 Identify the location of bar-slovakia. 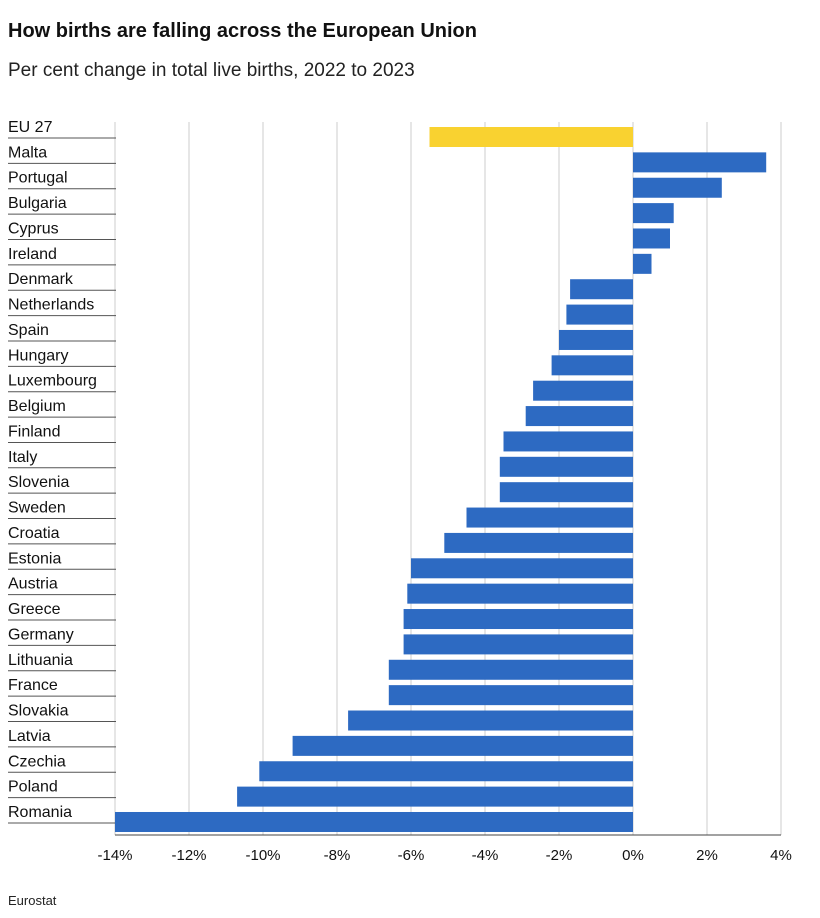
(490, 720).